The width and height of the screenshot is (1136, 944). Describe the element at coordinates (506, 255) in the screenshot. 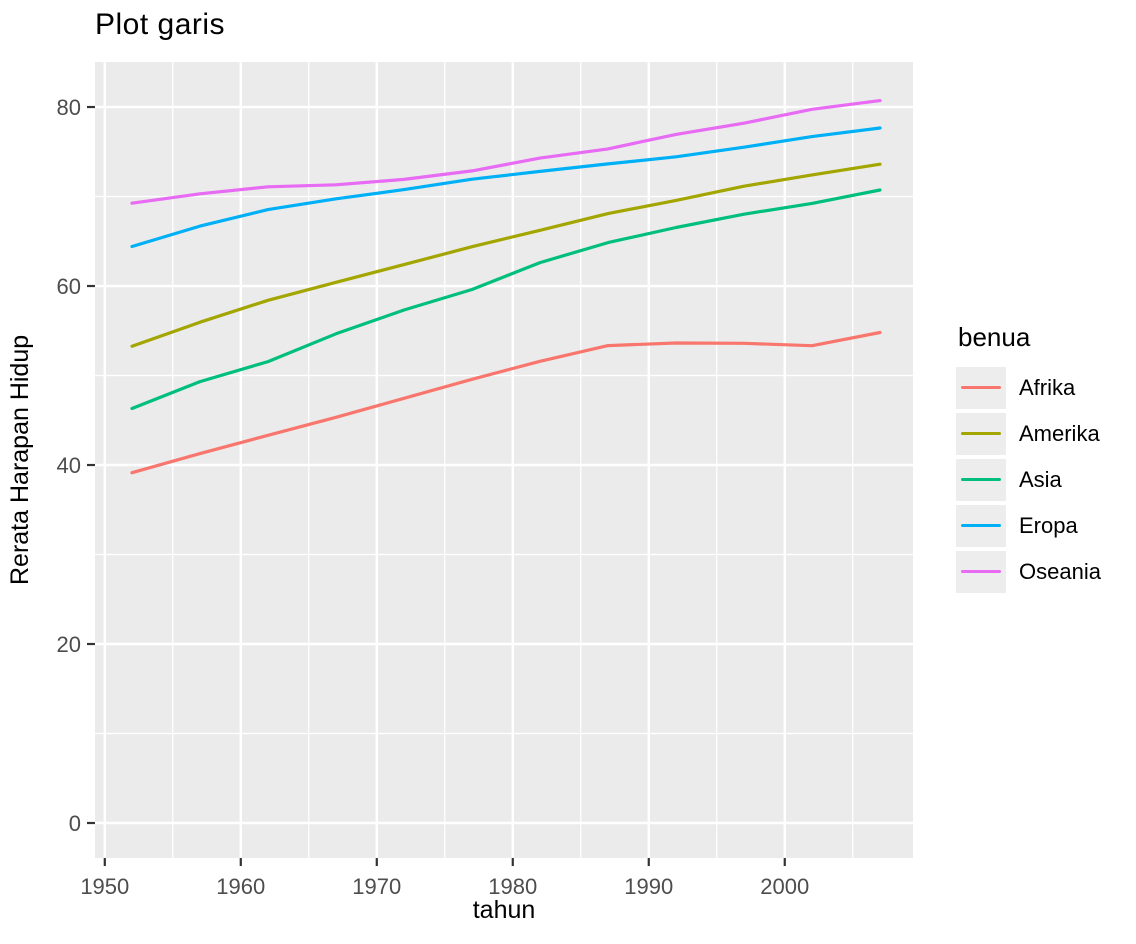

I see `series-line-amerika` at that location.